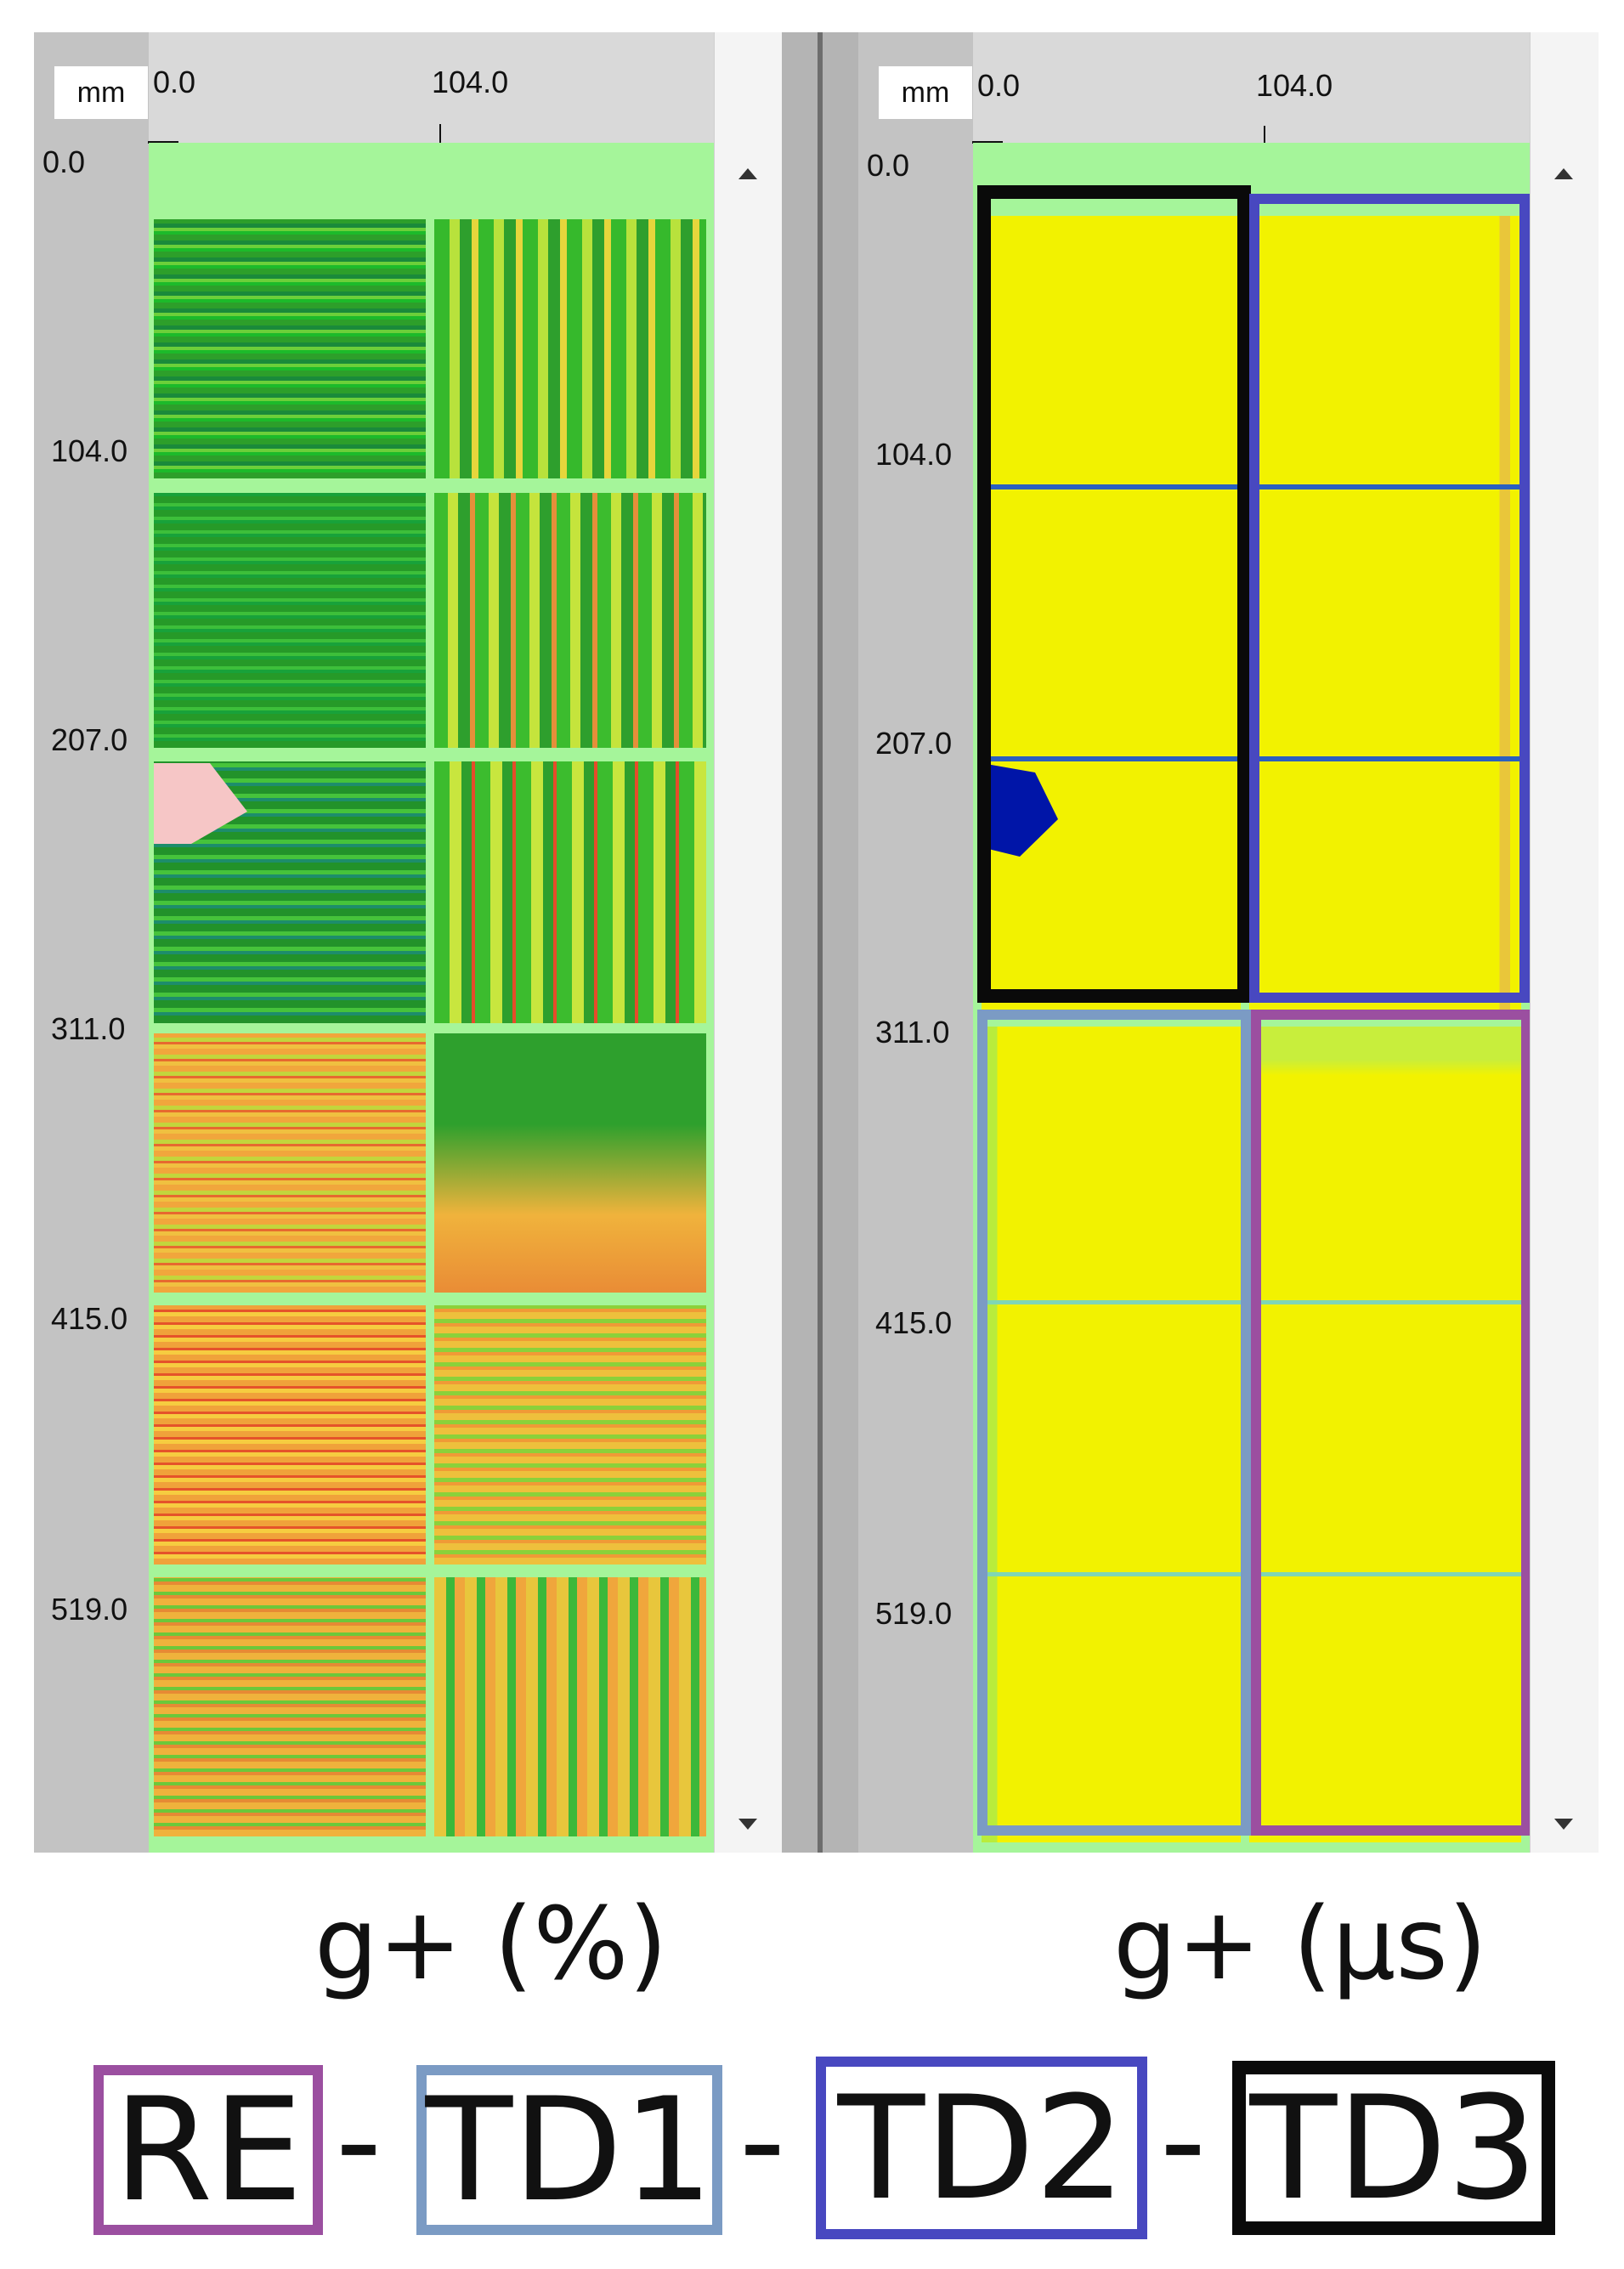 This screenshot has height=2269, width=1624. Describe the element at coordinates (89, 1609) in the screenshot. I see `left-y-tick-519: 519.0` at that location.